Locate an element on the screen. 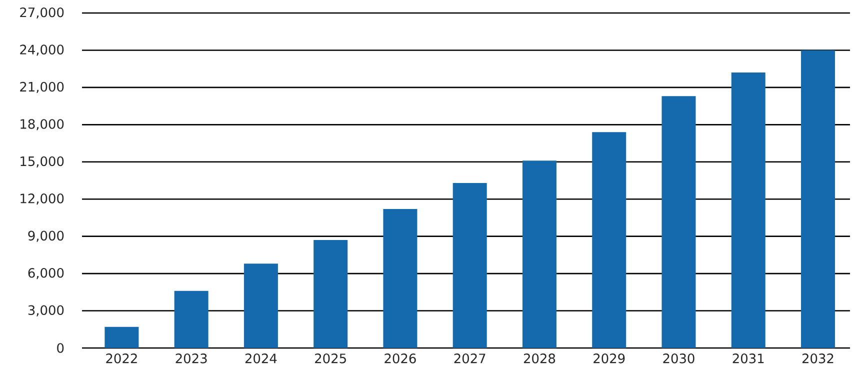  x-tick-label: 2026 is located at coordinates (400, 359).